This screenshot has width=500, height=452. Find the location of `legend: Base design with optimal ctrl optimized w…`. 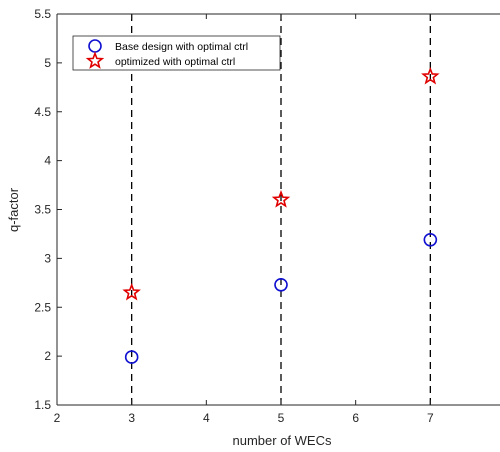

legend: Base design with optimal ctrl optimized w… is located at coordinates (176, 53).